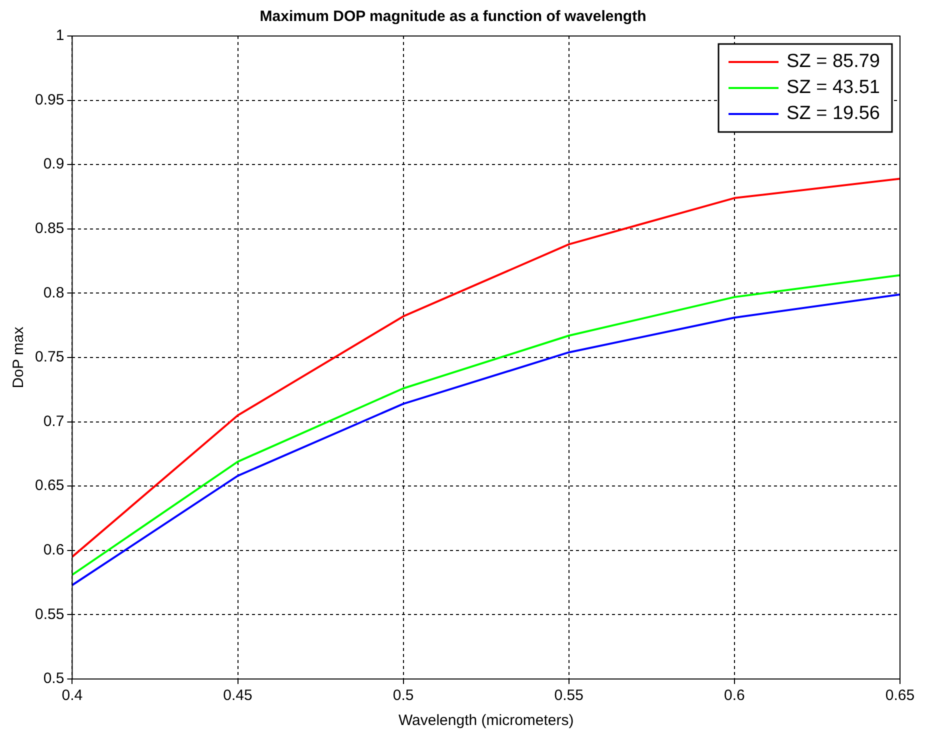  I want to click on y-axis-title: DoP max, so click(19, 357).